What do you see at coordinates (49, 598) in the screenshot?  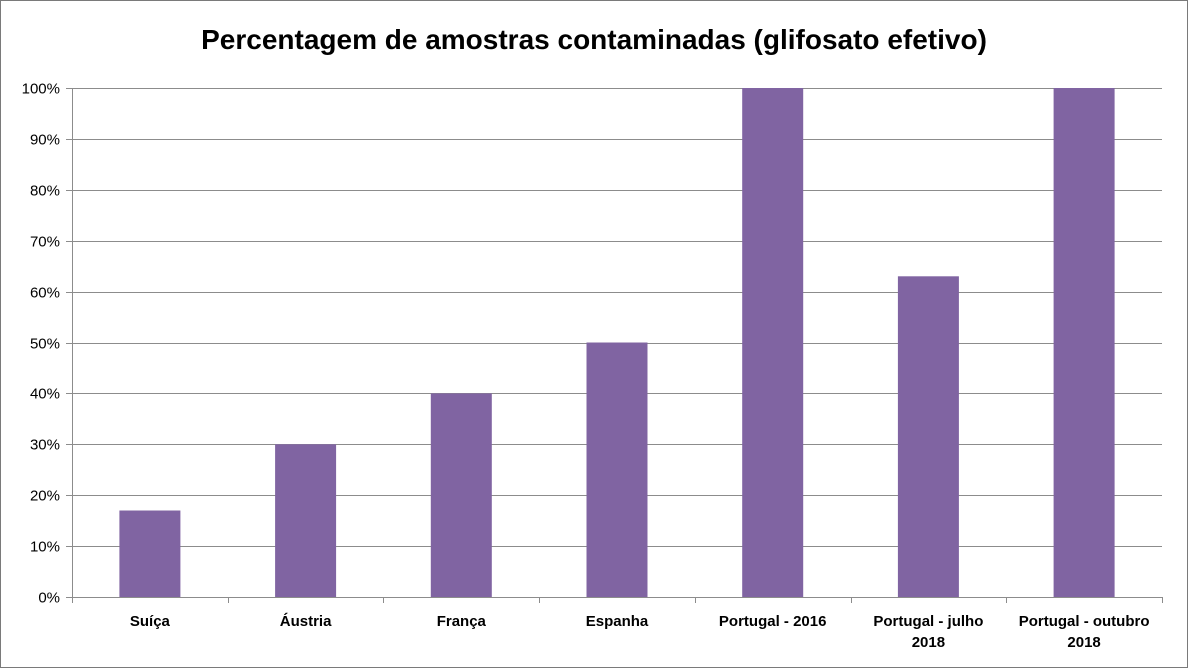 I see `y-tick-label: 0%` at bounding box center [49, 598].